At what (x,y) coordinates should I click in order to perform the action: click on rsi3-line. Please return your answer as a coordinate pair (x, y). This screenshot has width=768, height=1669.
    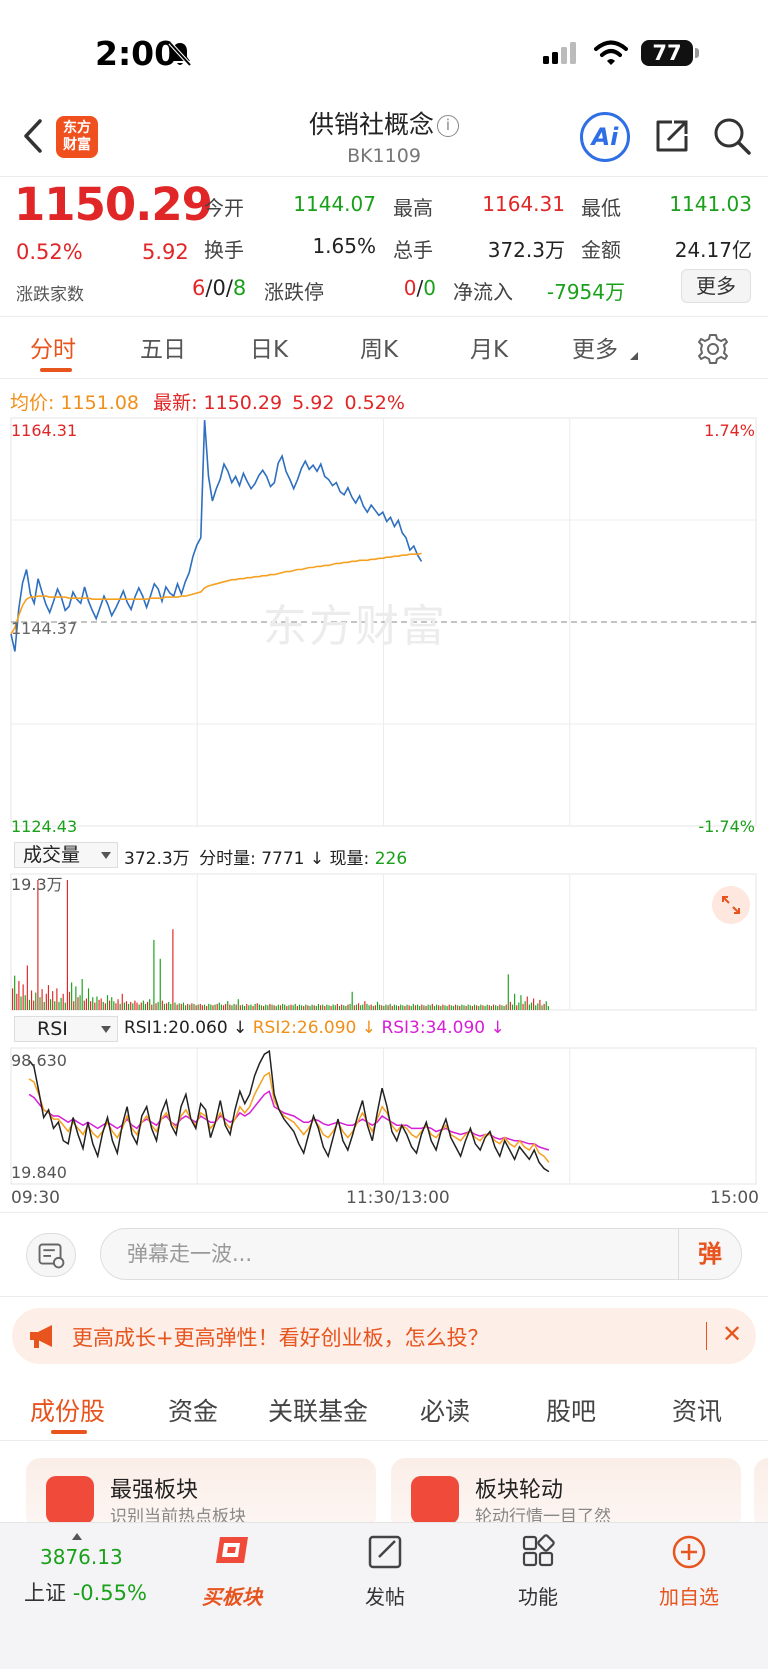
    Looking at the image, I should click on (289, 1120).